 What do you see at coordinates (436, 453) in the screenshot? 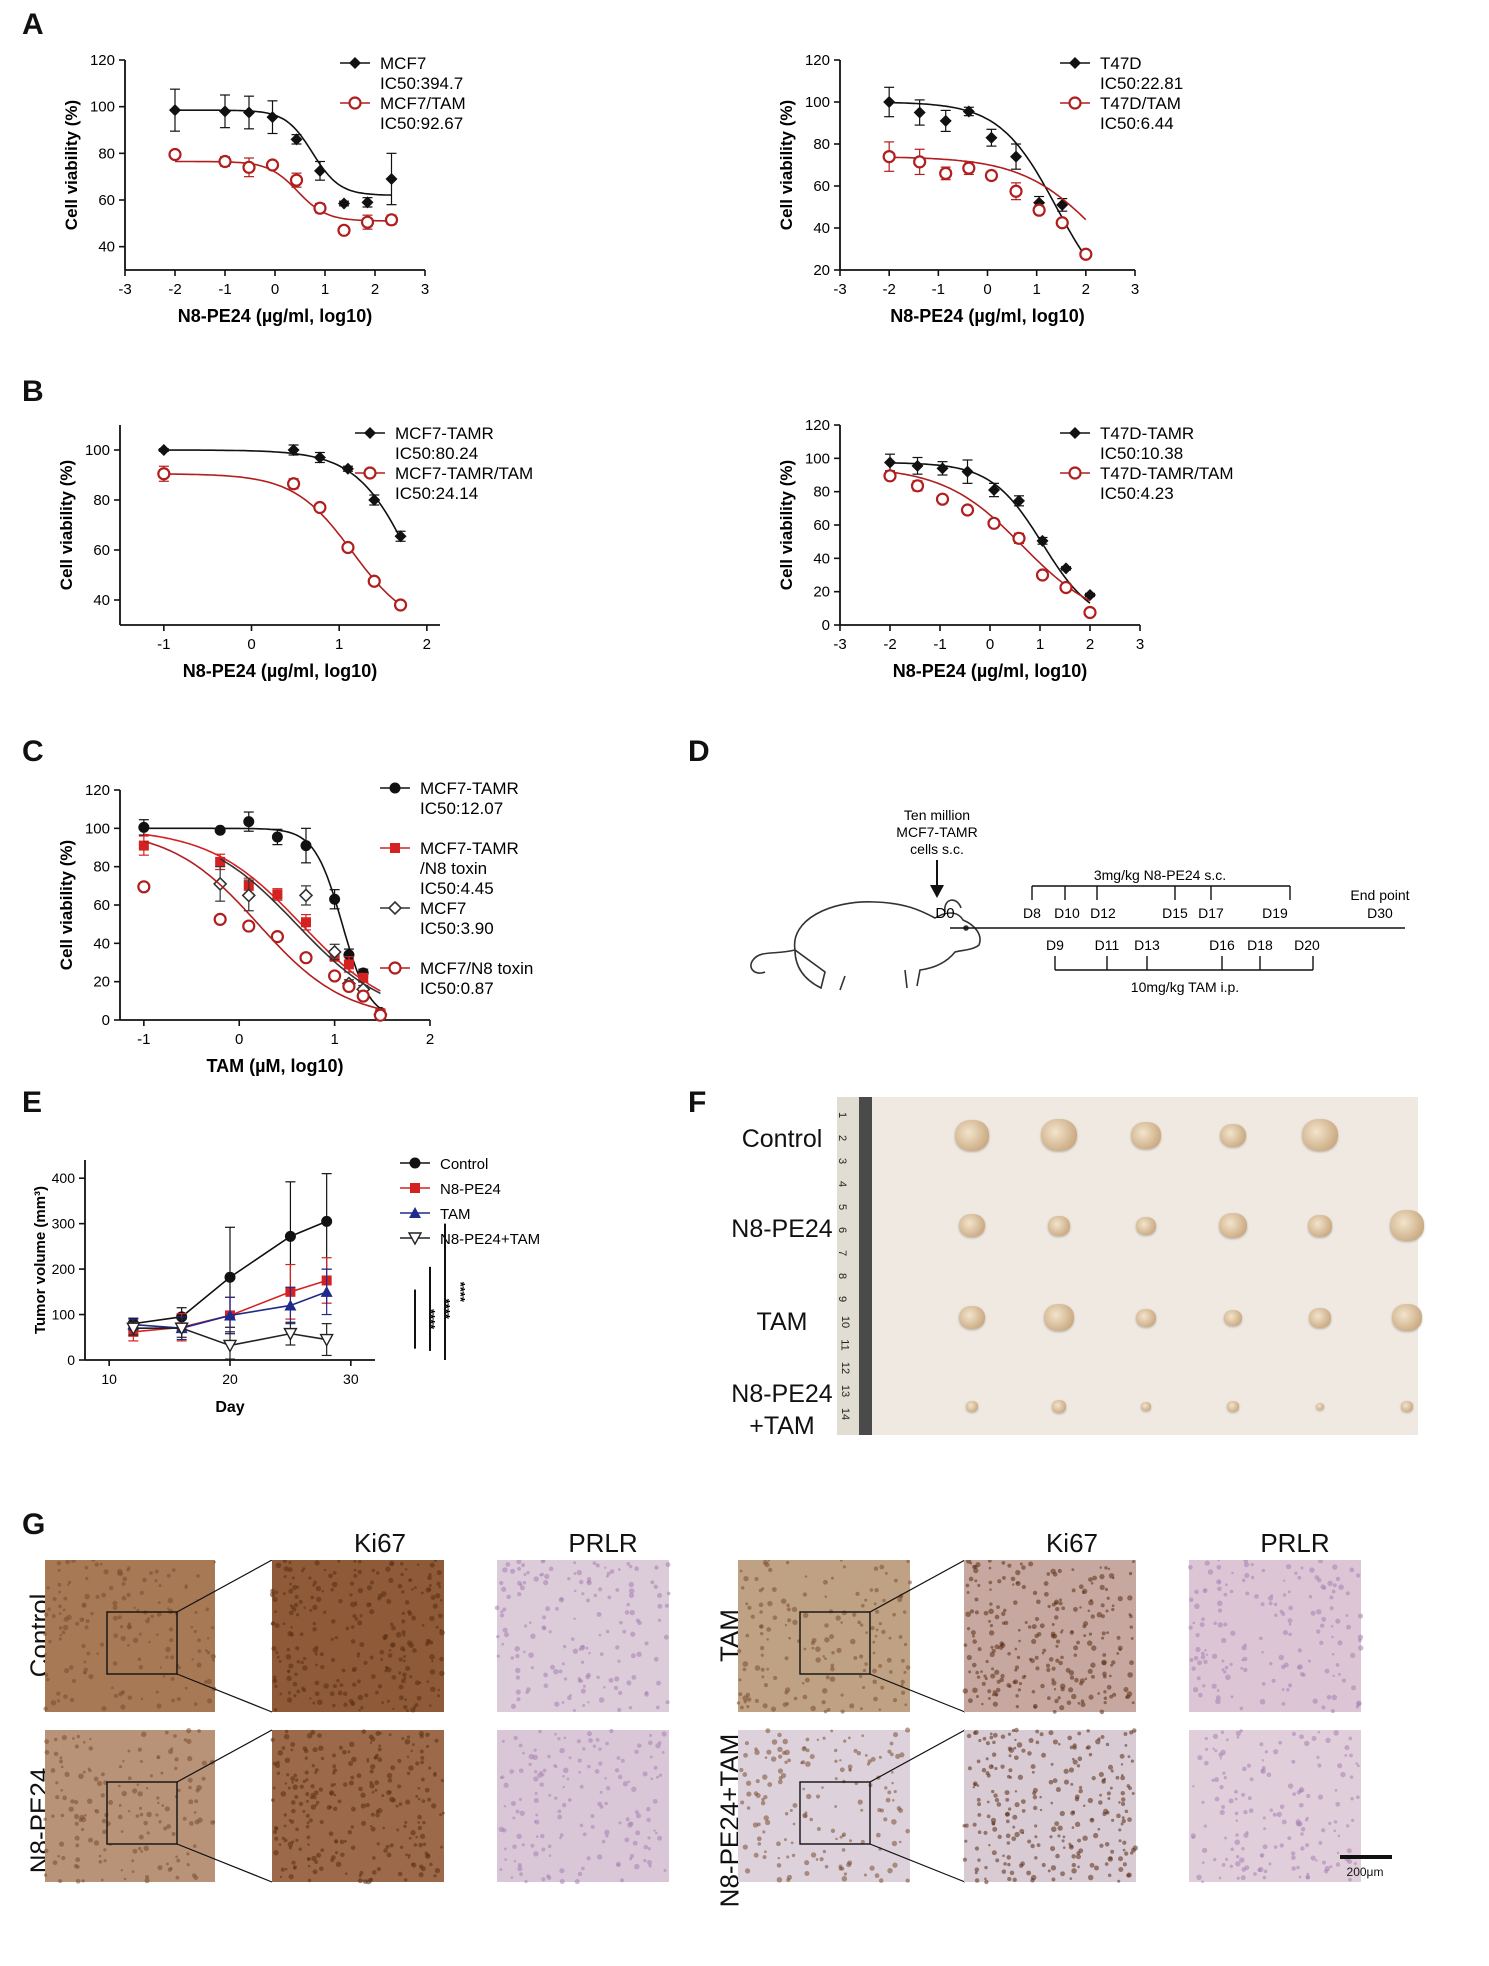
I see `legend-ic50: IC50:80.24` at bounding box center [436, 453].